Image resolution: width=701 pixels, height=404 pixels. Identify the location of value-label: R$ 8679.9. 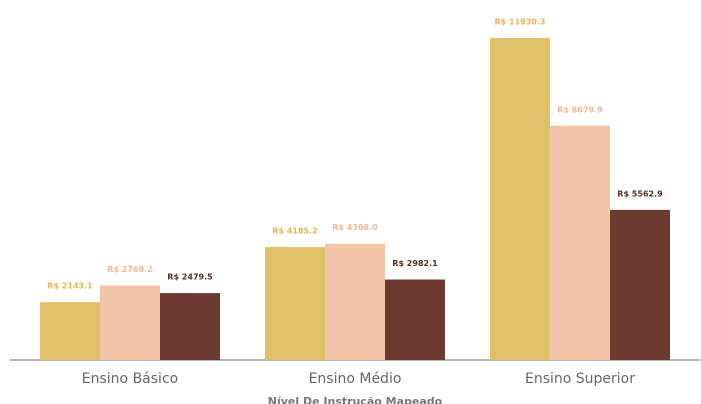
(580, 109).